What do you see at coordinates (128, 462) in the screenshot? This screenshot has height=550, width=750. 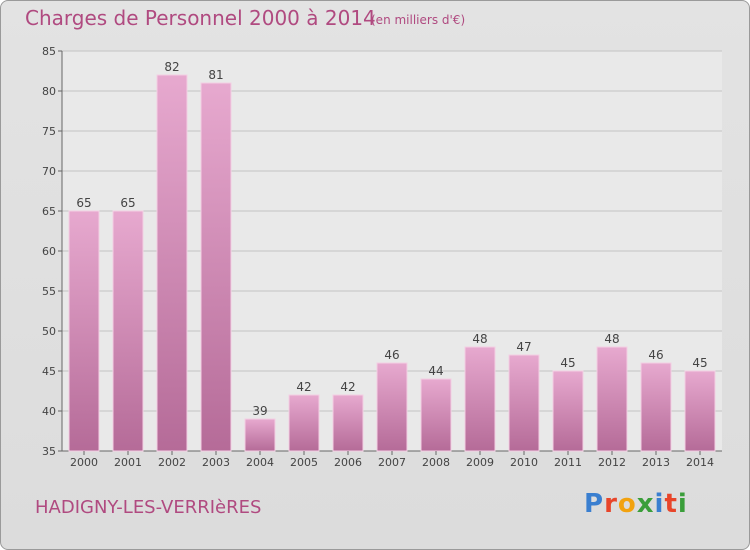 I see `x-tick-label: 2001` at bounding box center [128, 462].